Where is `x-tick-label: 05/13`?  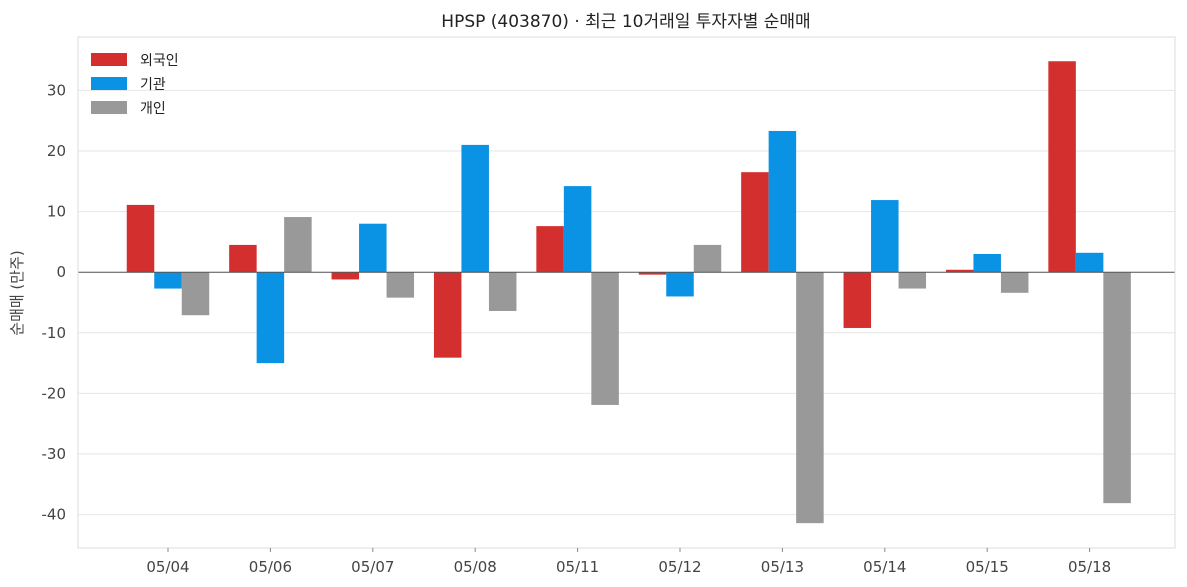 x-tick-label: 05/13 is located at coordinates (782, 567).